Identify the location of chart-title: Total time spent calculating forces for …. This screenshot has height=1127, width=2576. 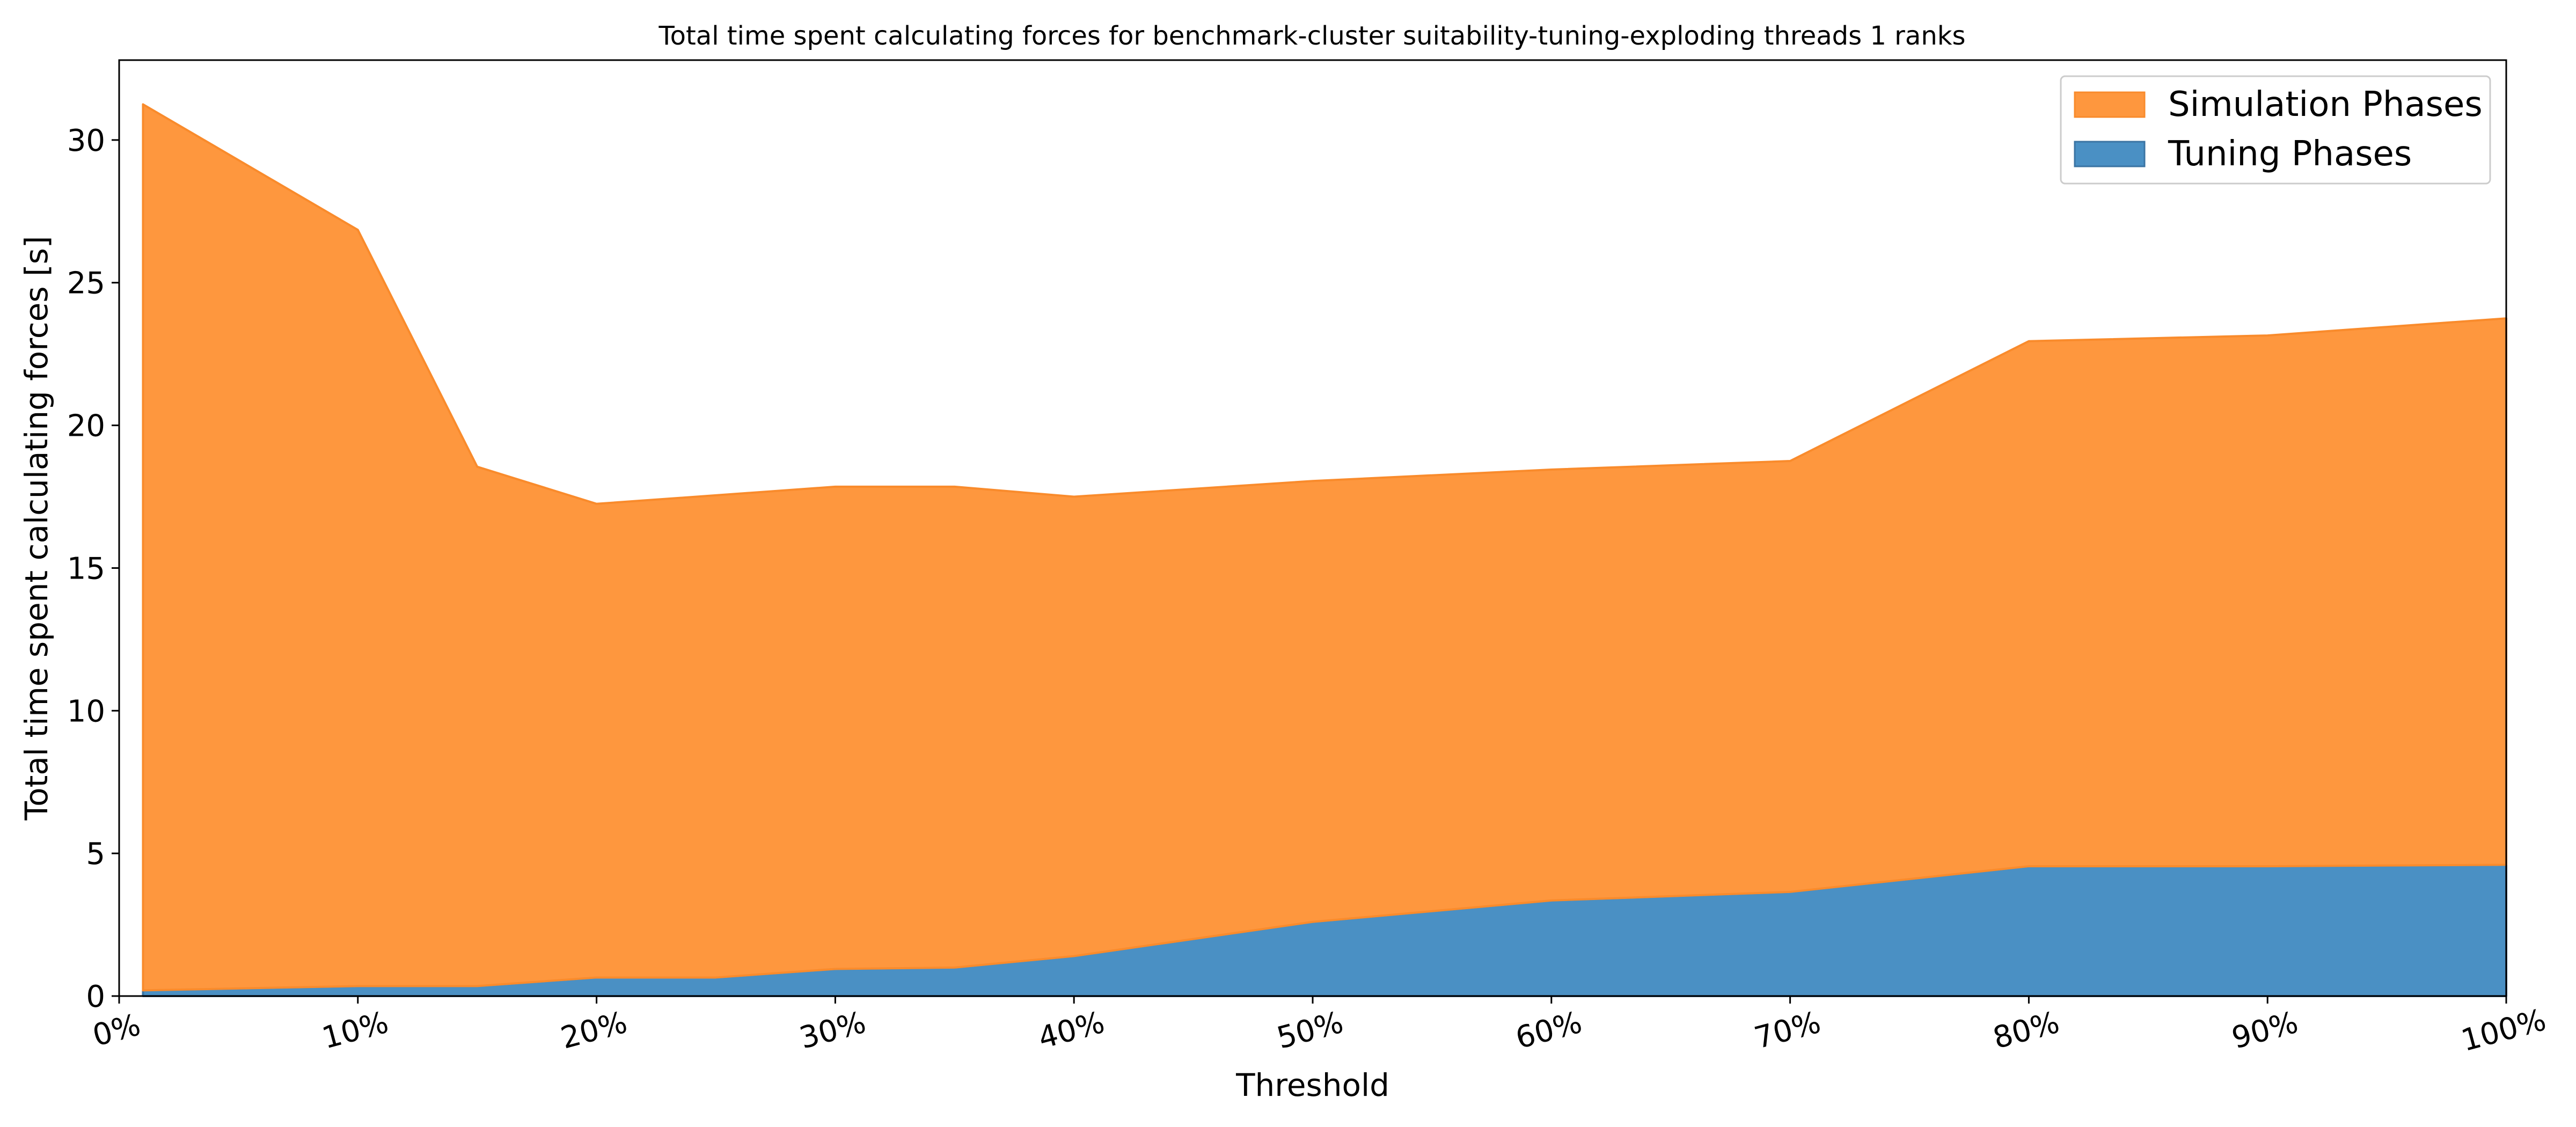
(1311, 36).